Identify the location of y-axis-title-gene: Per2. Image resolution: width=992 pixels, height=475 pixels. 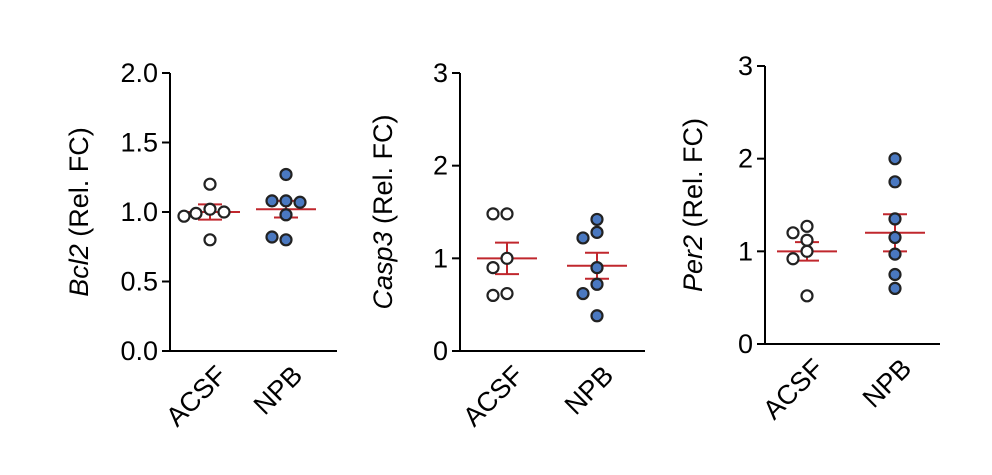
(693, 263).